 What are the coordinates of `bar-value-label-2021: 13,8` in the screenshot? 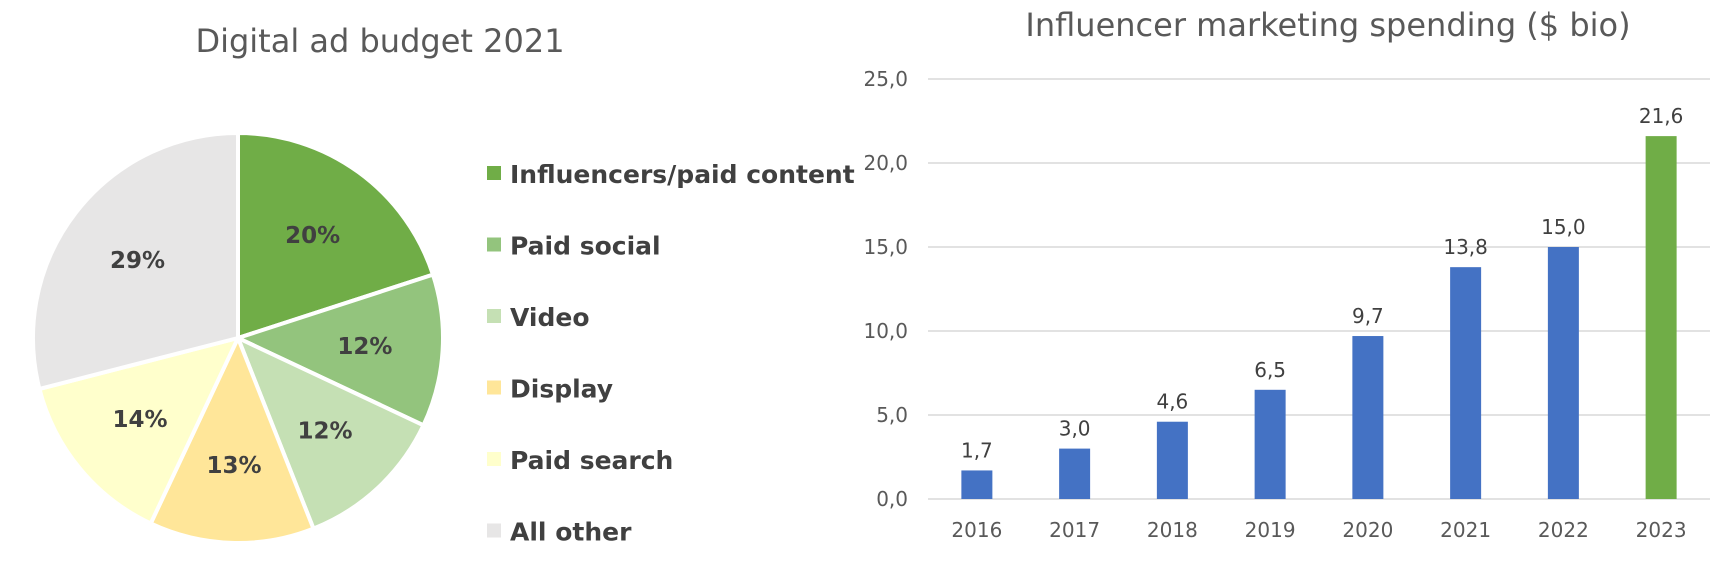 It's located at (1465, 247).